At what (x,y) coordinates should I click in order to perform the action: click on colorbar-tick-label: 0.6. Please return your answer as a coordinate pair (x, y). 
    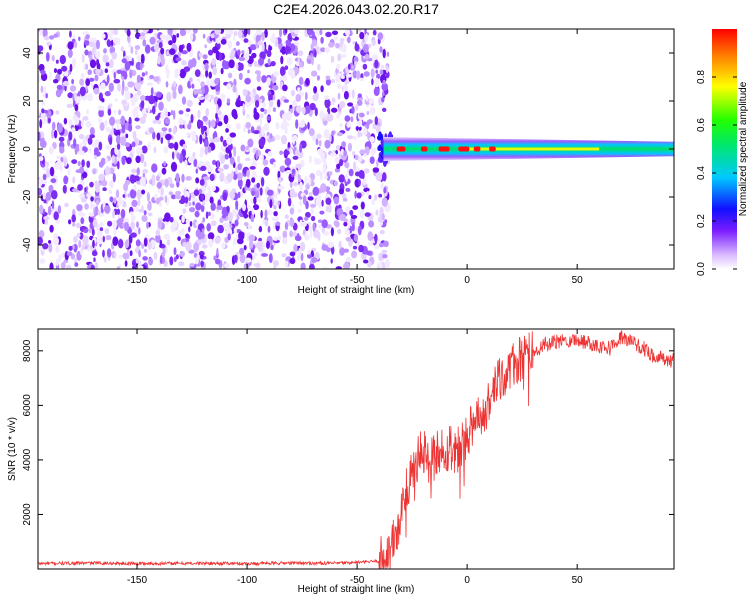
    Looking at the image, I should click on (701, 125).